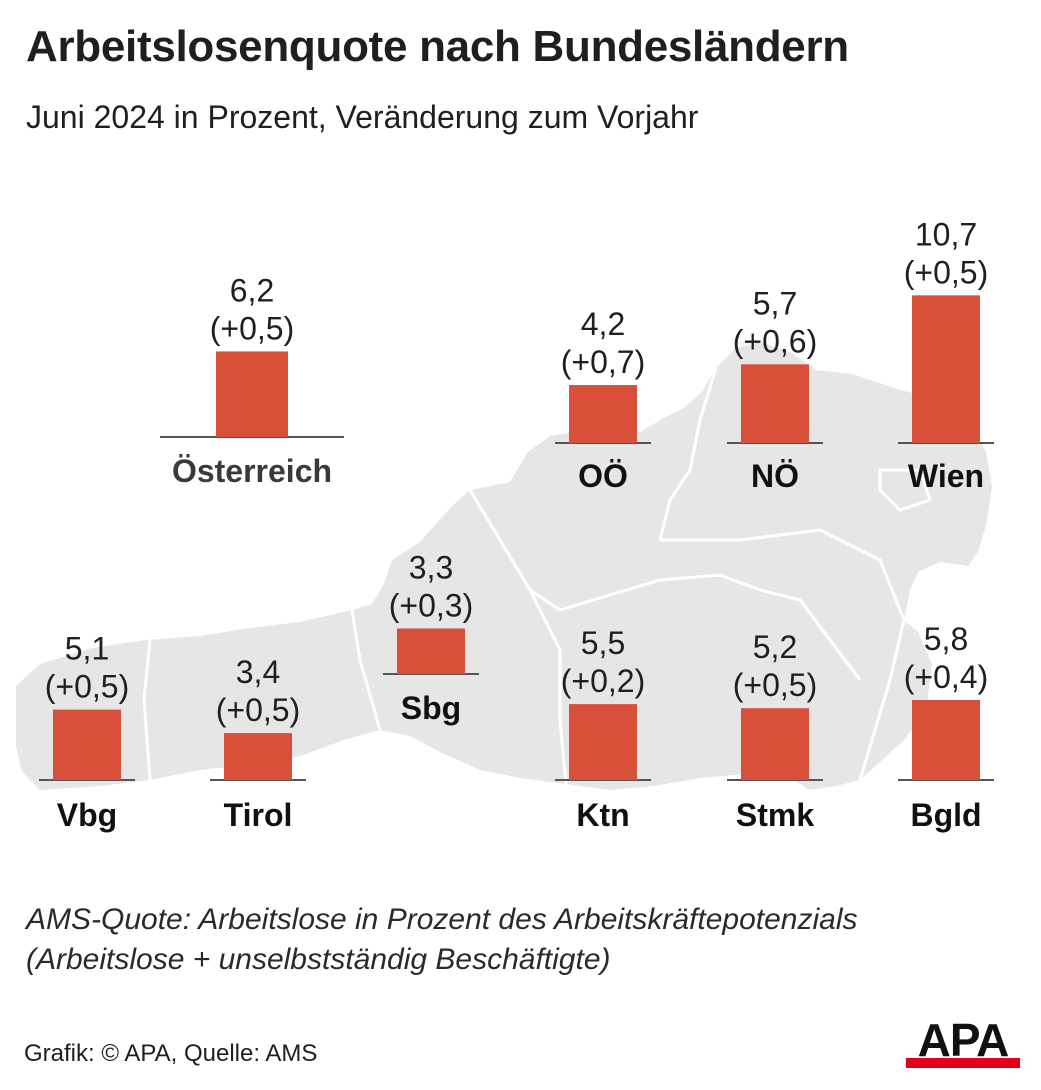 The width and height of the screenshot is (1041, 1090). I want to click on bar-ooe, so click(603, 414).